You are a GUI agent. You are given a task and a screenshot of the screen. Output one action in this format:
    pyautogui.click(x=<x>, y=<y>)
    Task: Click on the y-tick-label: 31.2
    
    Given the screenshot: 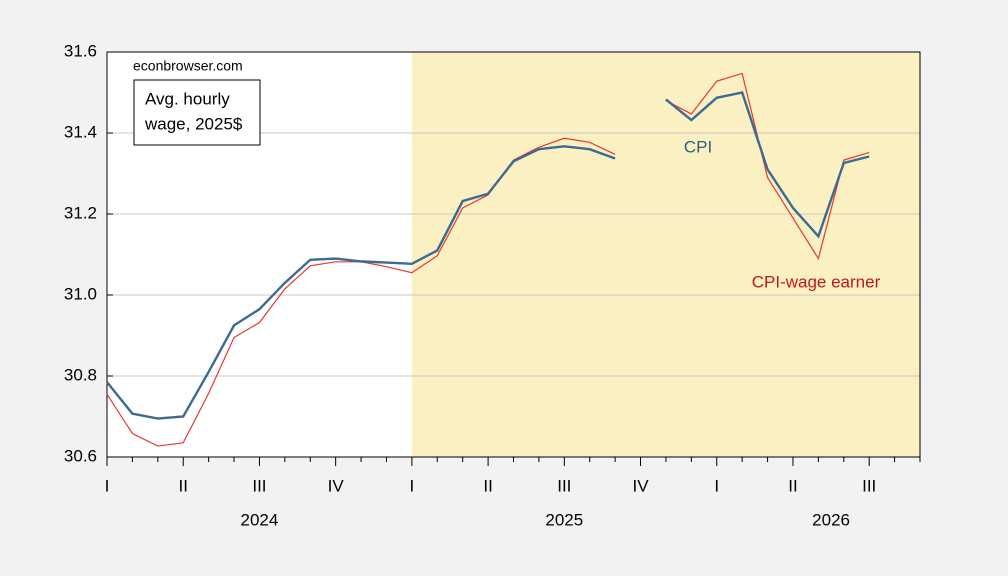 What is the action you would take?
    pyautogui.click(x=80, y=212)
    